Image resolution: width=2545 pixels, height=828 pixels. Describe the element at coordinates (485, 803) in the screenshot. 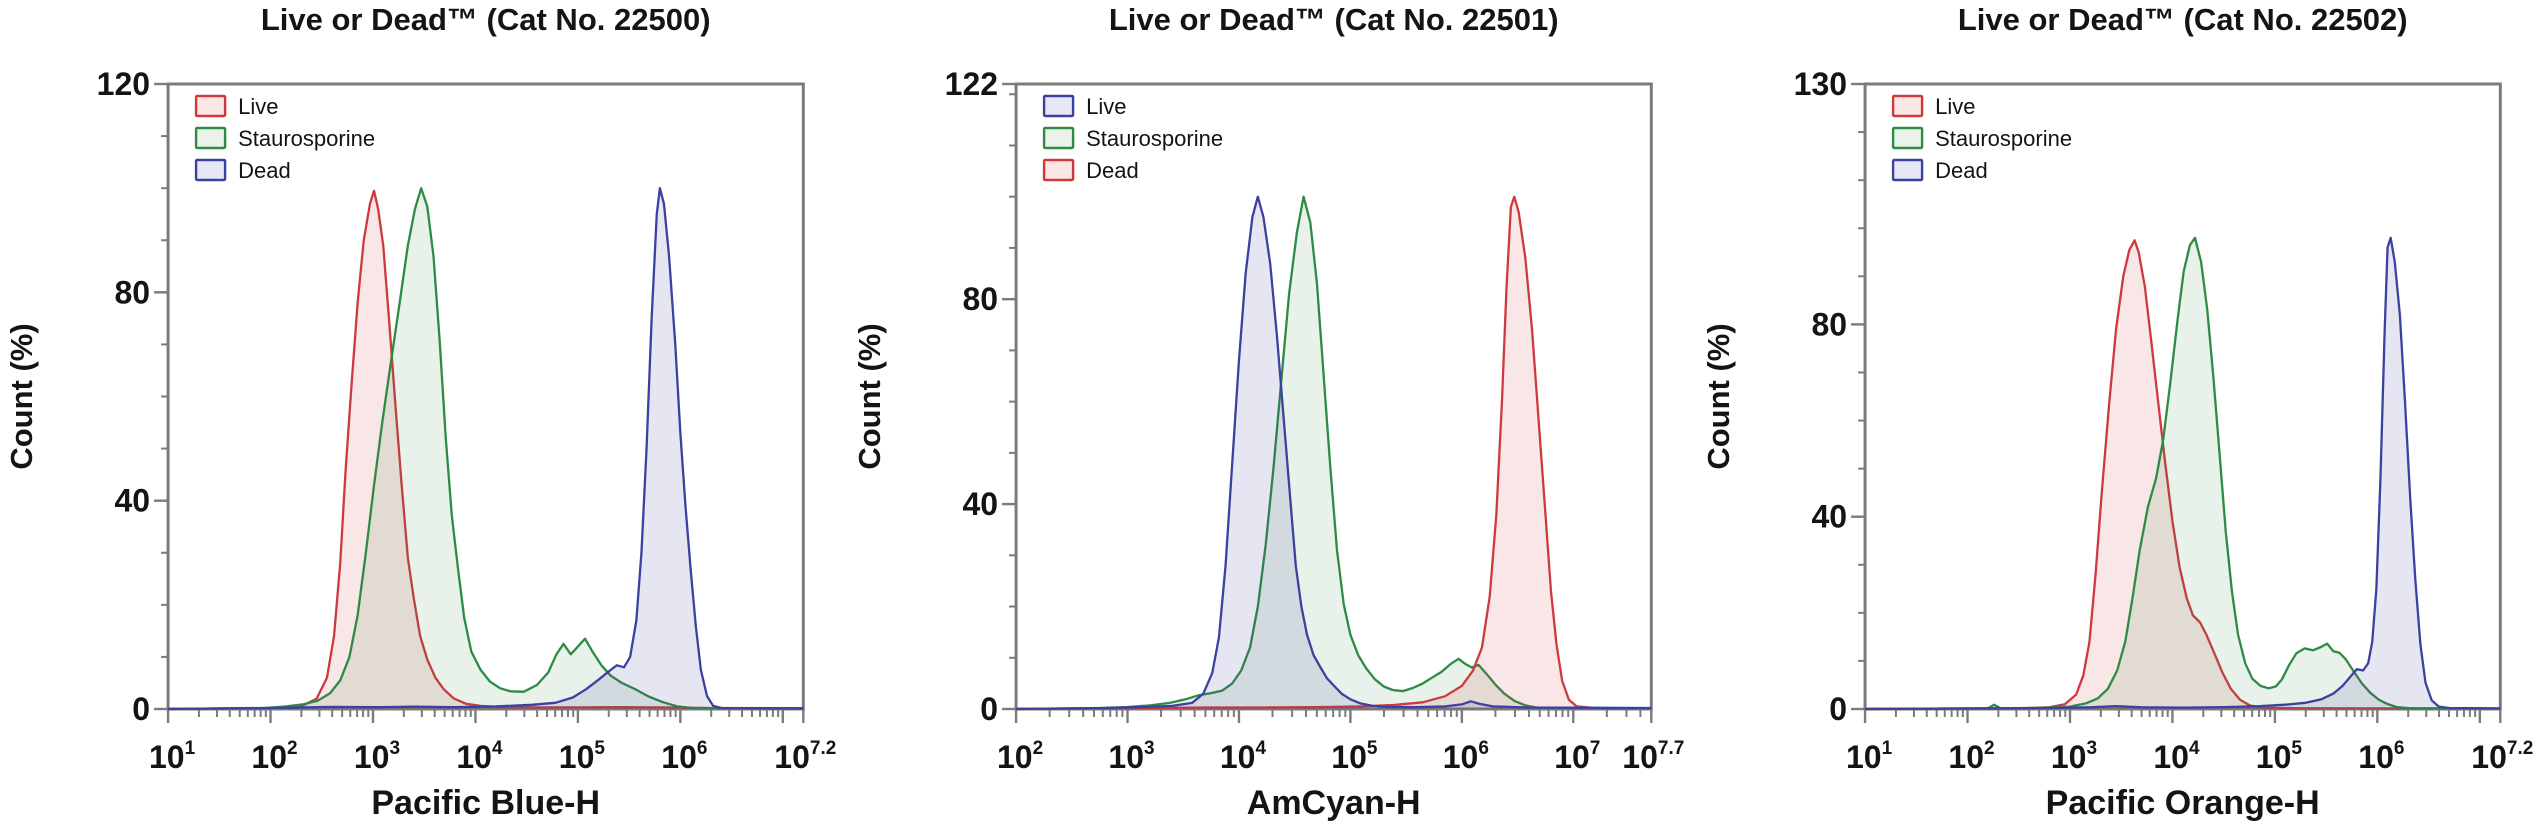

I see `x-axis-label: Pacific Blue-H` at that location.